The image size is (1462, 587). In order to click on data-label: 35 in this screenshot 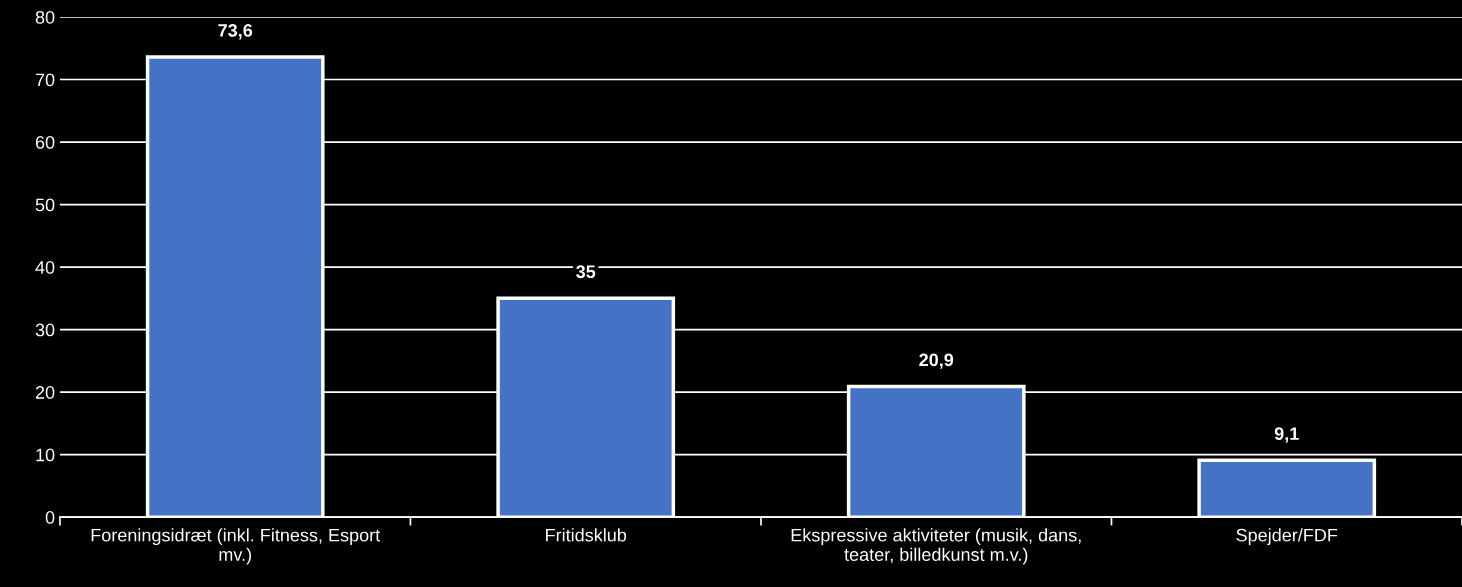, I will do `click(586, 272)`.